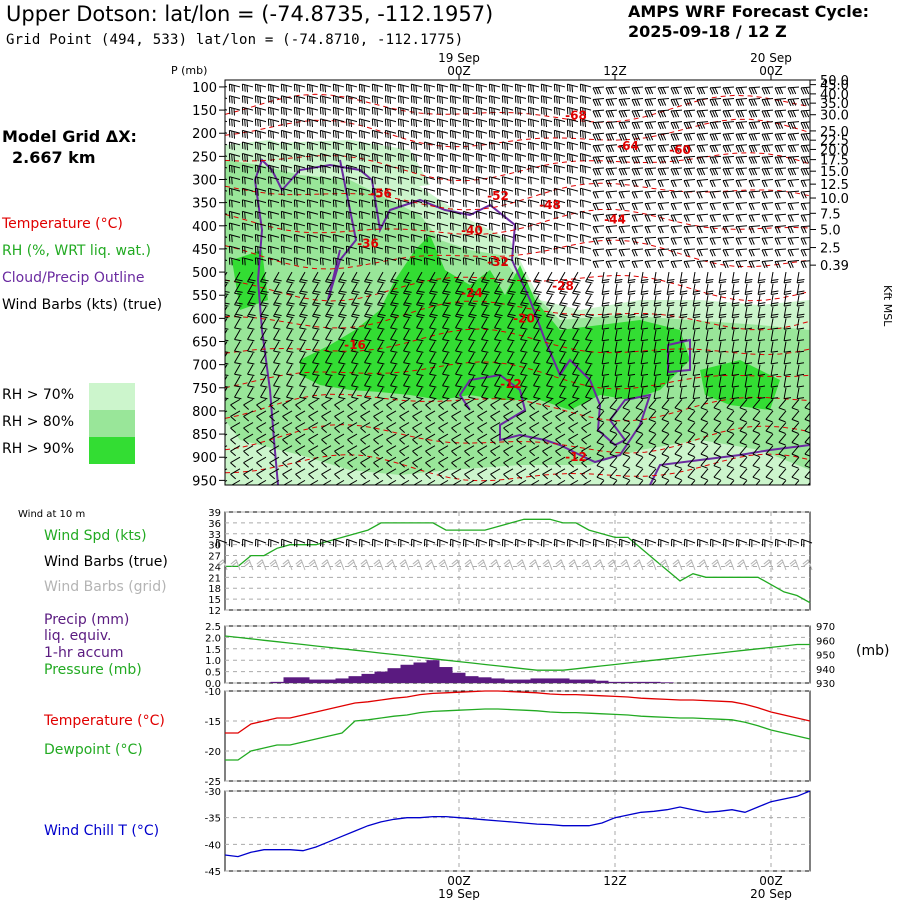 This screenshot has height=900, width=900. Describe the element at coordinates (834, 266) in the screenshot. I see `height-tick-label: 0.39` at that location.